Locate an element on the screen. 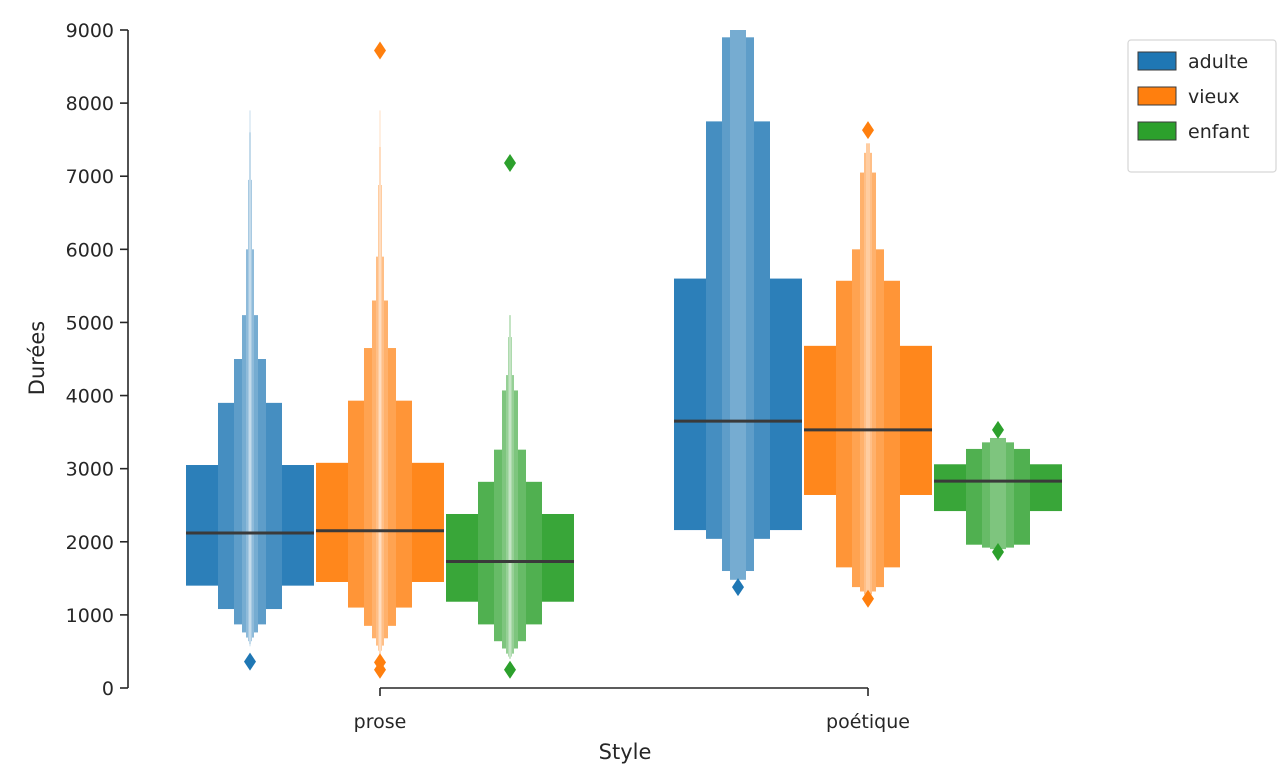 This screenshot has height=767, width=1282. y-tick-label: 9000 is located at coordinates (90, 31).